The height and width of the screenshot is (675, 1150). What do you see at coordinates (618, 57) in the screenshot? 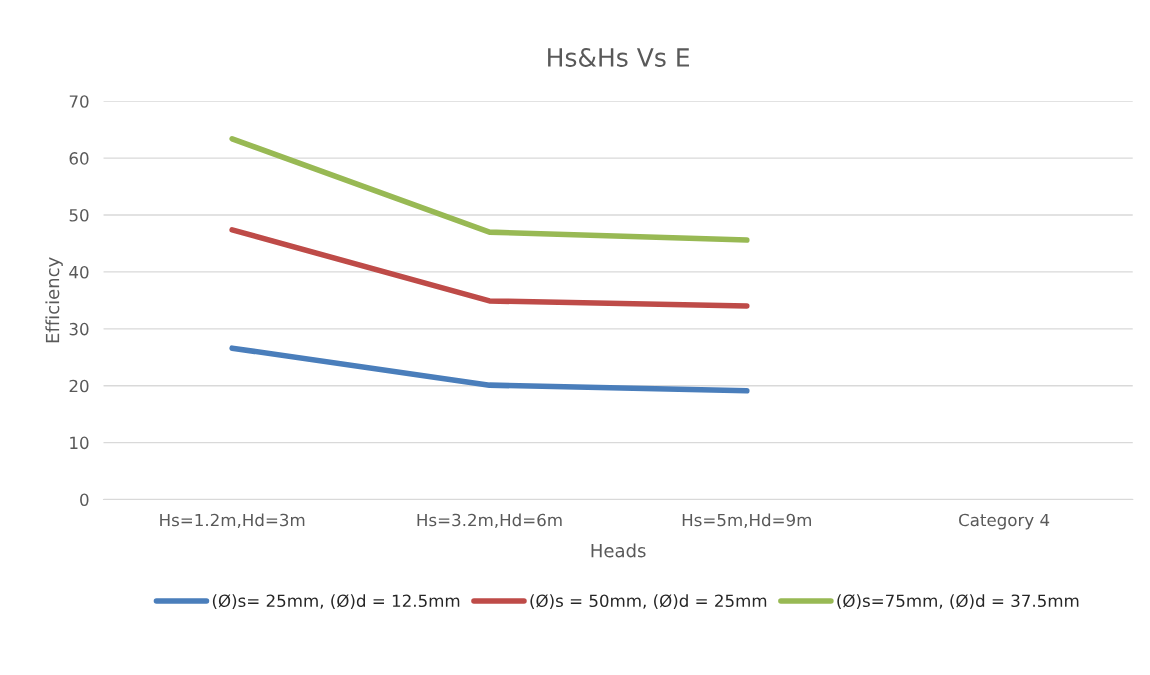
I see `chart-title: Hs&Hs Vs E` at bounding box center [618, 57].